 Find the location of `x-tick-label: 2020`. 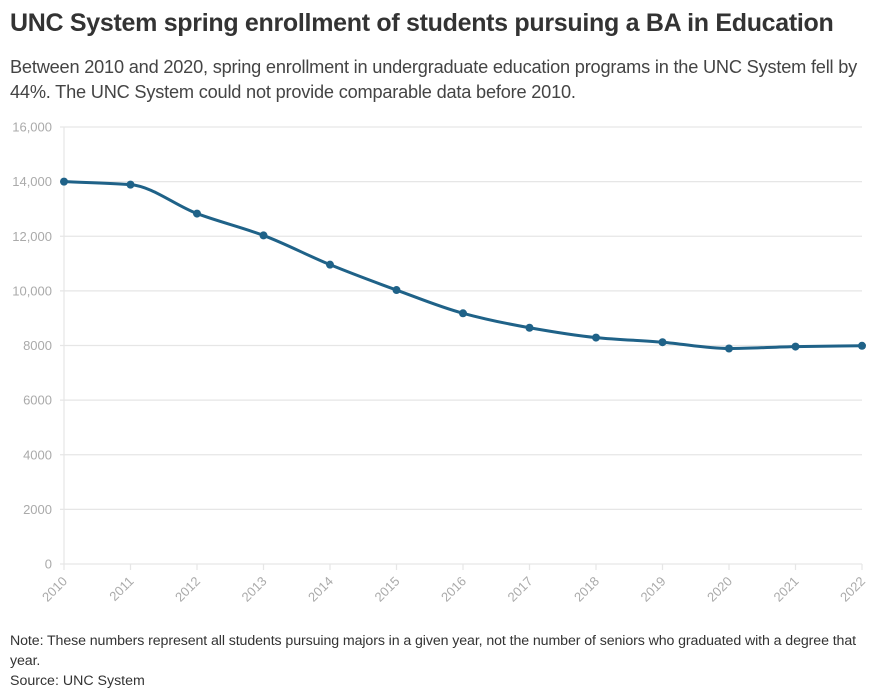

x-tick-label: 2020 is located at coordinates (719, 589).